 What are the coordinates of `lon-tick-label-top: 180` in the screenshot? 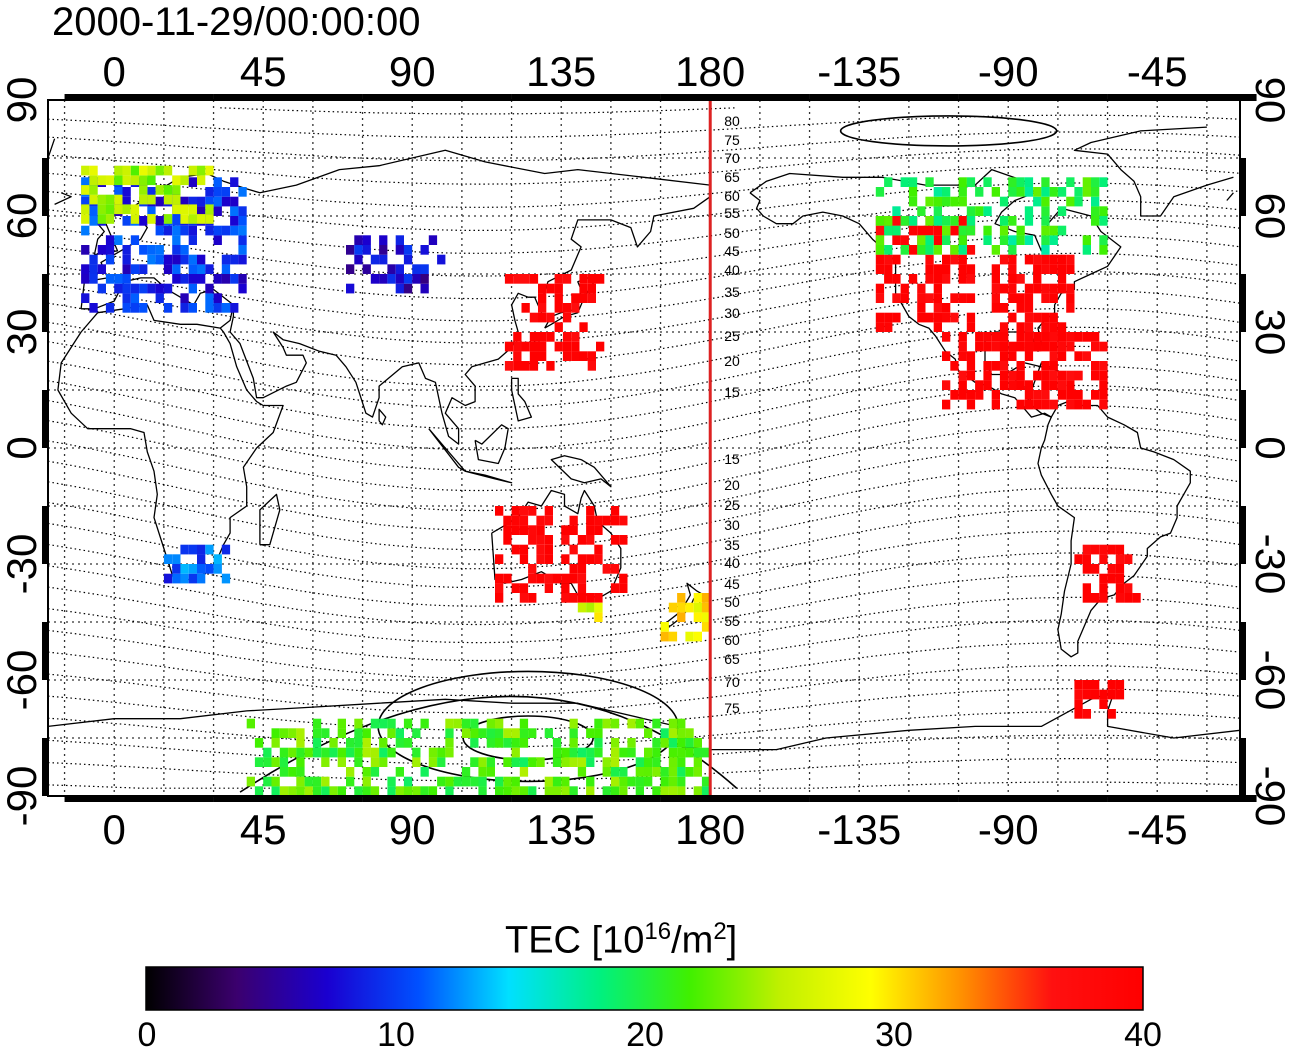 It's located at (710, 71).